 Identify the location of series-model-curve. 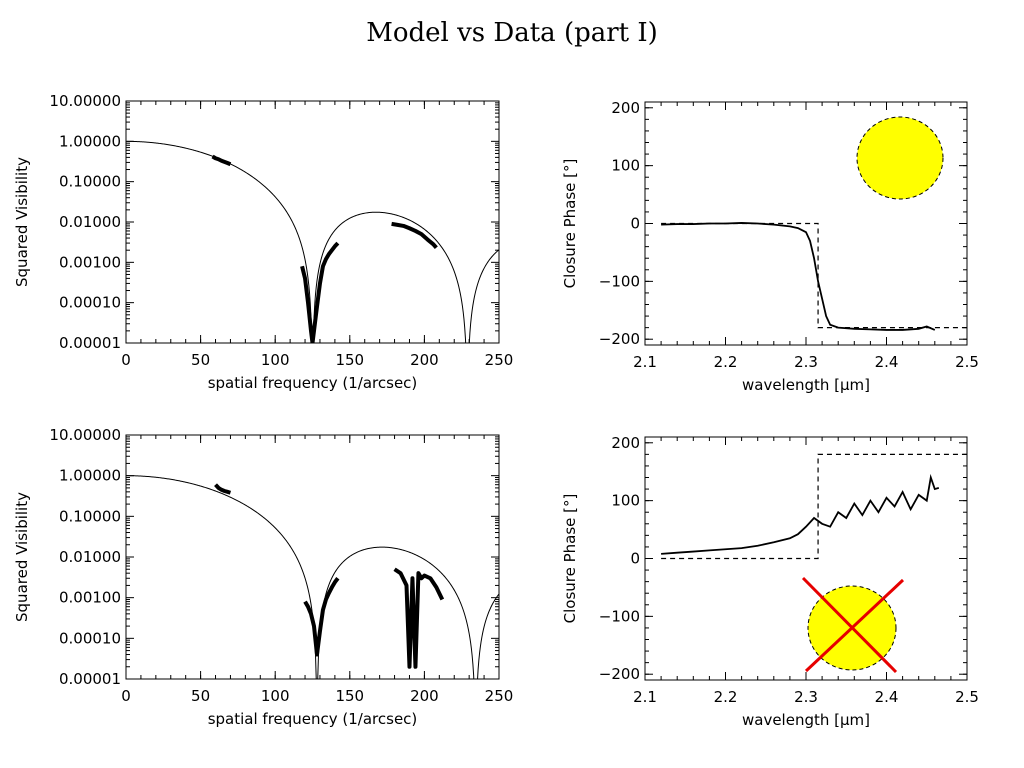
(312, 241).